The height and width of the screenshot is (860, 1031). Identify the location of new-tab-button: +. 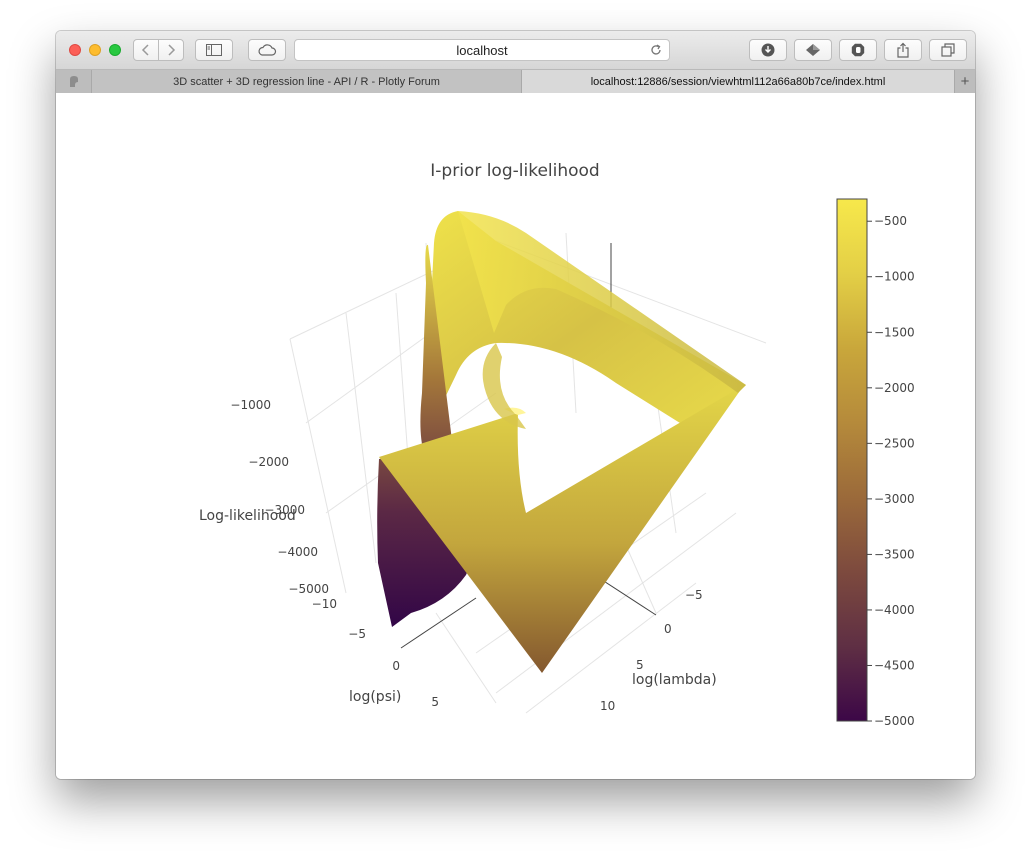
(965, 81).